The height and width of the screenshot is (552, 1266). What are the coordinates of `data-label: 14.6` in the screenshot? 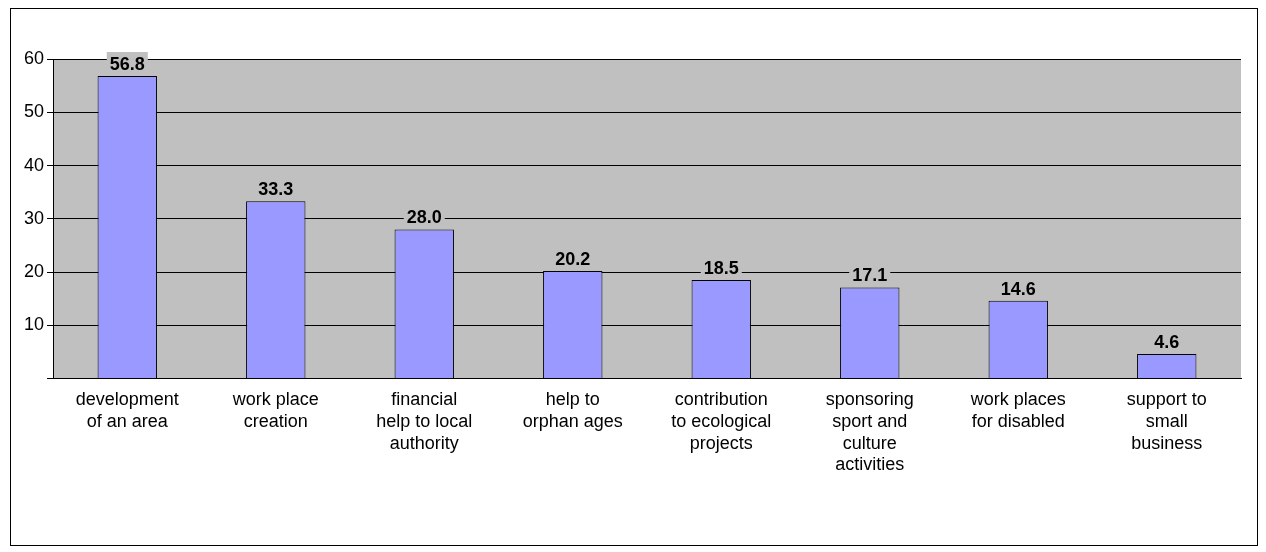 It's located at (1018, 288).